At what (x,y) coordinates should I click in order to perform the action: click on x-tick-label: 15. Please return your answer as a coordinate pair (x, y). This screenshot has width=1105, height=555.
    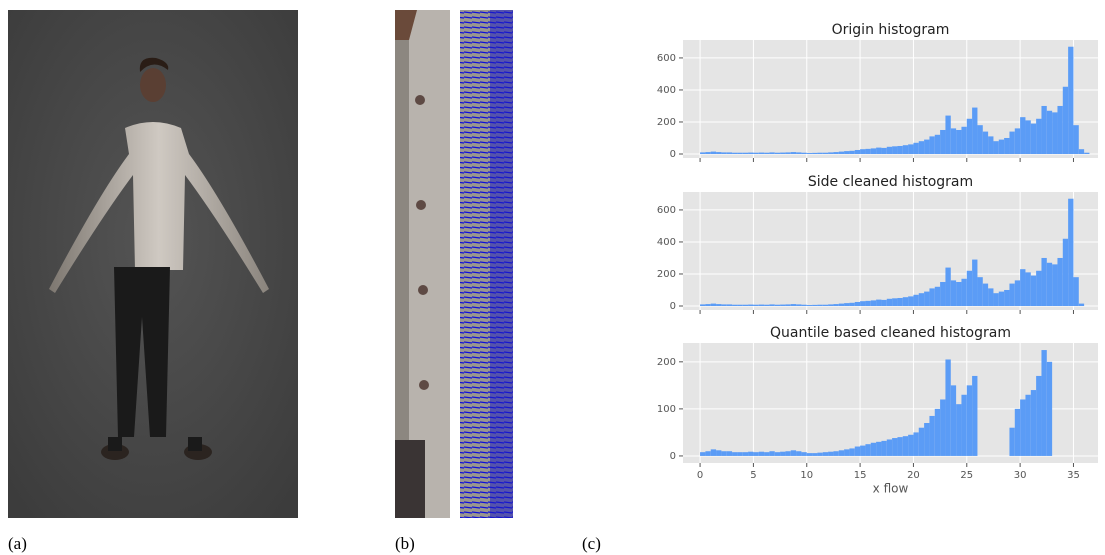
    Looking at the image, I should click on (860, 475).